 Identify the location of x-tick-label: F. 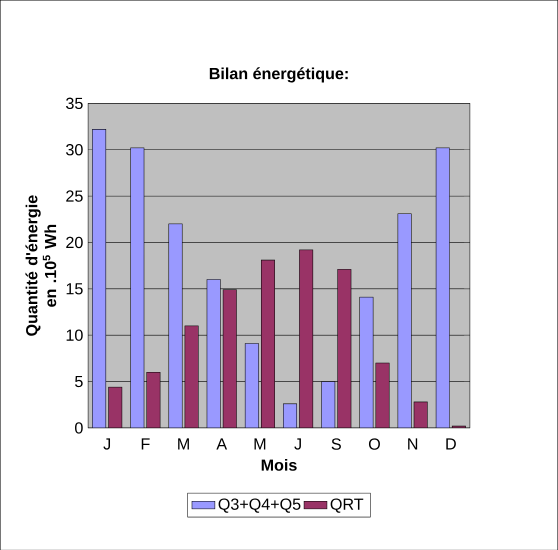
(146, 444).